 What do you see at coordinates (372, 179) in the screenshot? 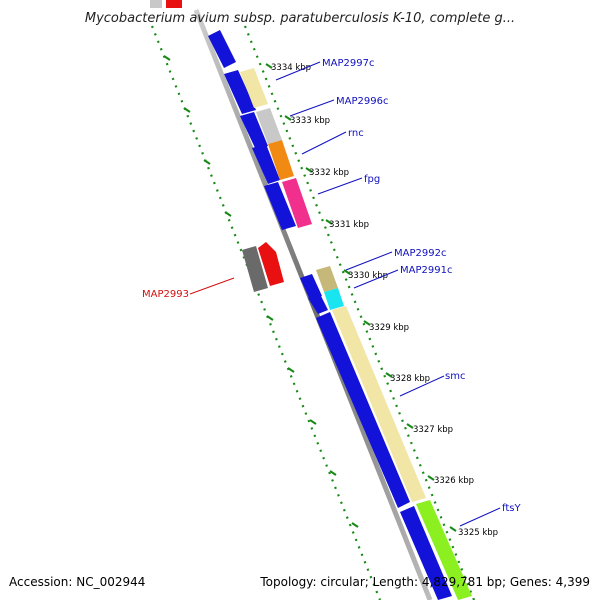
I see `gene-label: fpg` at bounding box center [372, 179].